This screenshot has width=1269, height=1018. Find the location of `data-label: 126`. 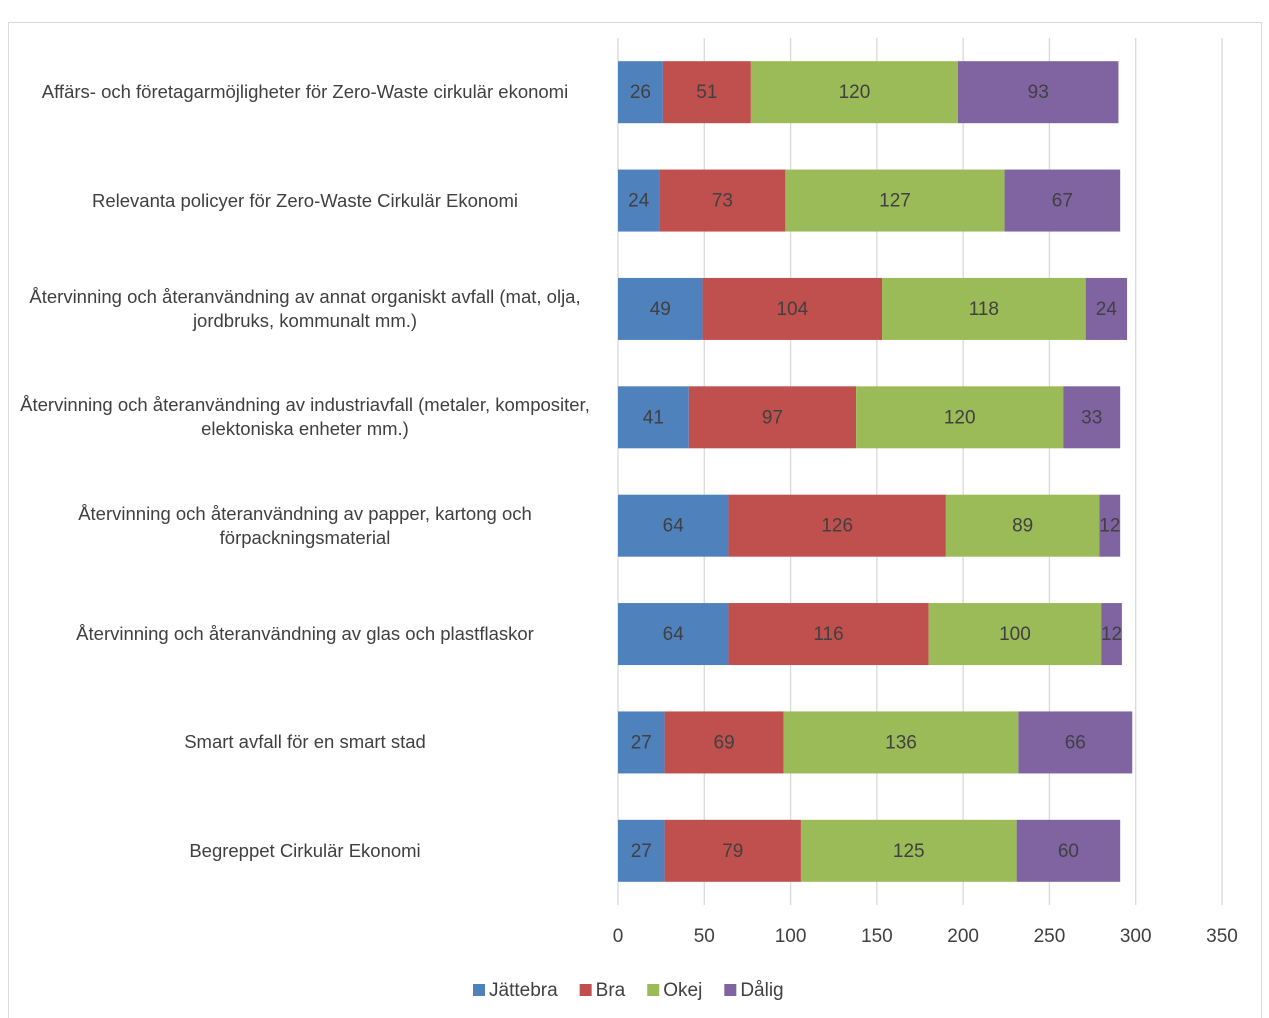

data-label: 126 is located at coordinates (837, 526).